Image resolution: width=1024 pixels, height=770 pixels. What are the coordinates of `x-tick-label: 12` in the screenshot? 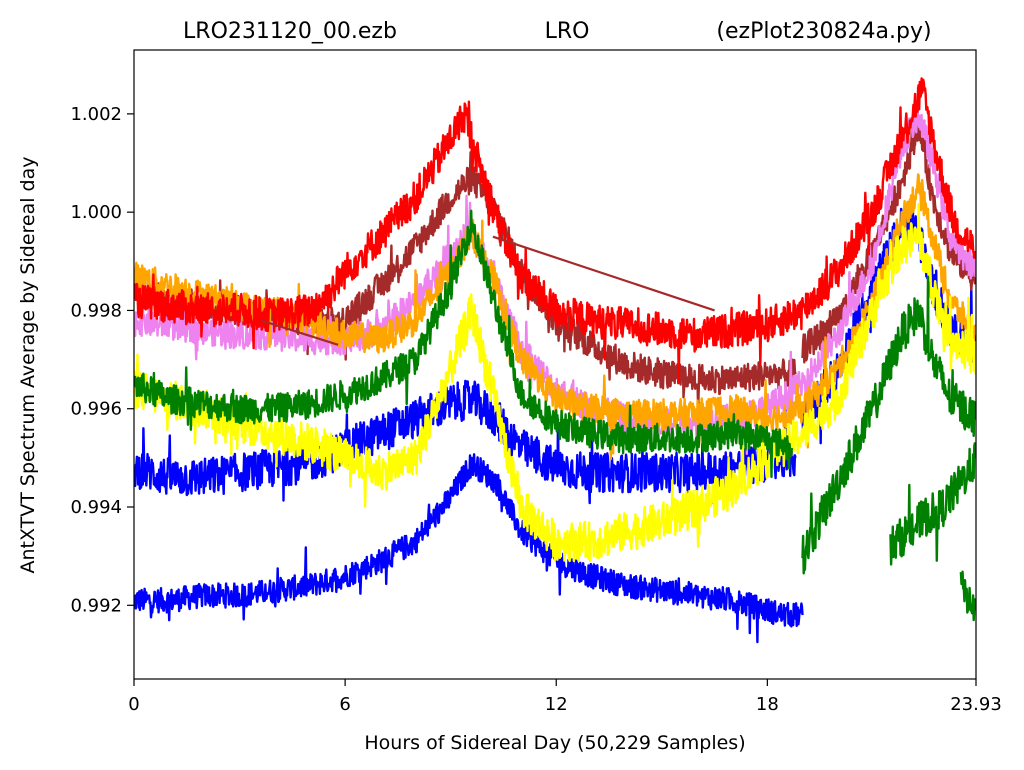 It's located at (556, 704).